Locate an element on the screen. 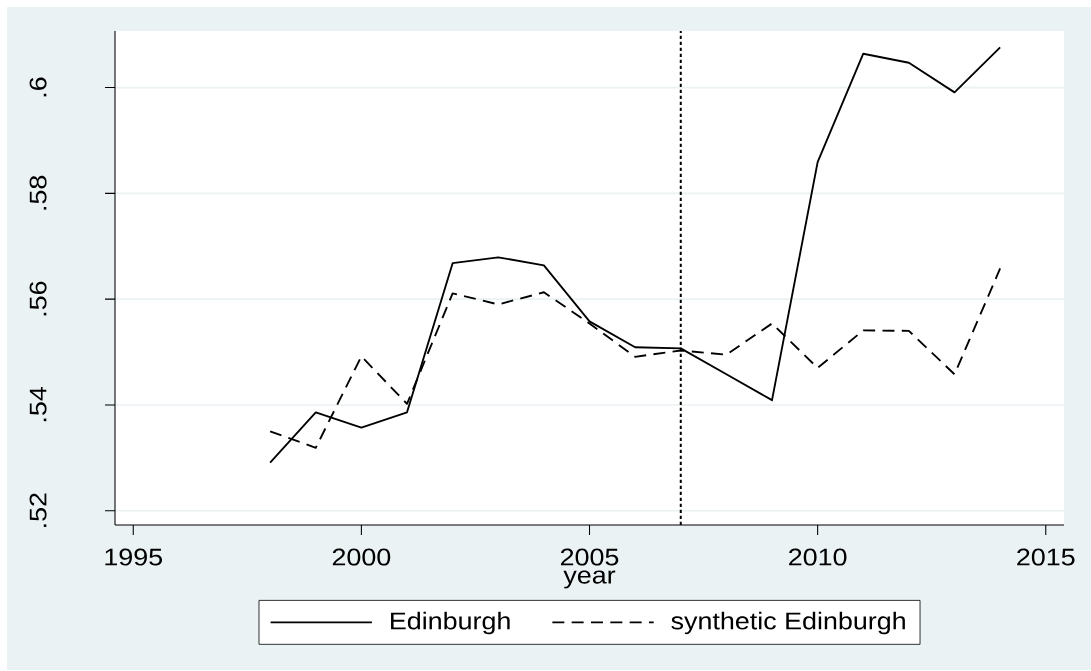 This screenshot has width=1091, height=671. y-tick-label: .58 is located at coordinates (38, 192).